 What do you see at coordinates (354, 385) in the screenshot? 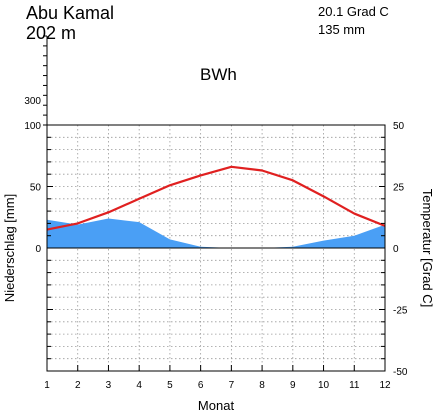
I see `x-tick-label: 11` at bounding box center [354, 385].